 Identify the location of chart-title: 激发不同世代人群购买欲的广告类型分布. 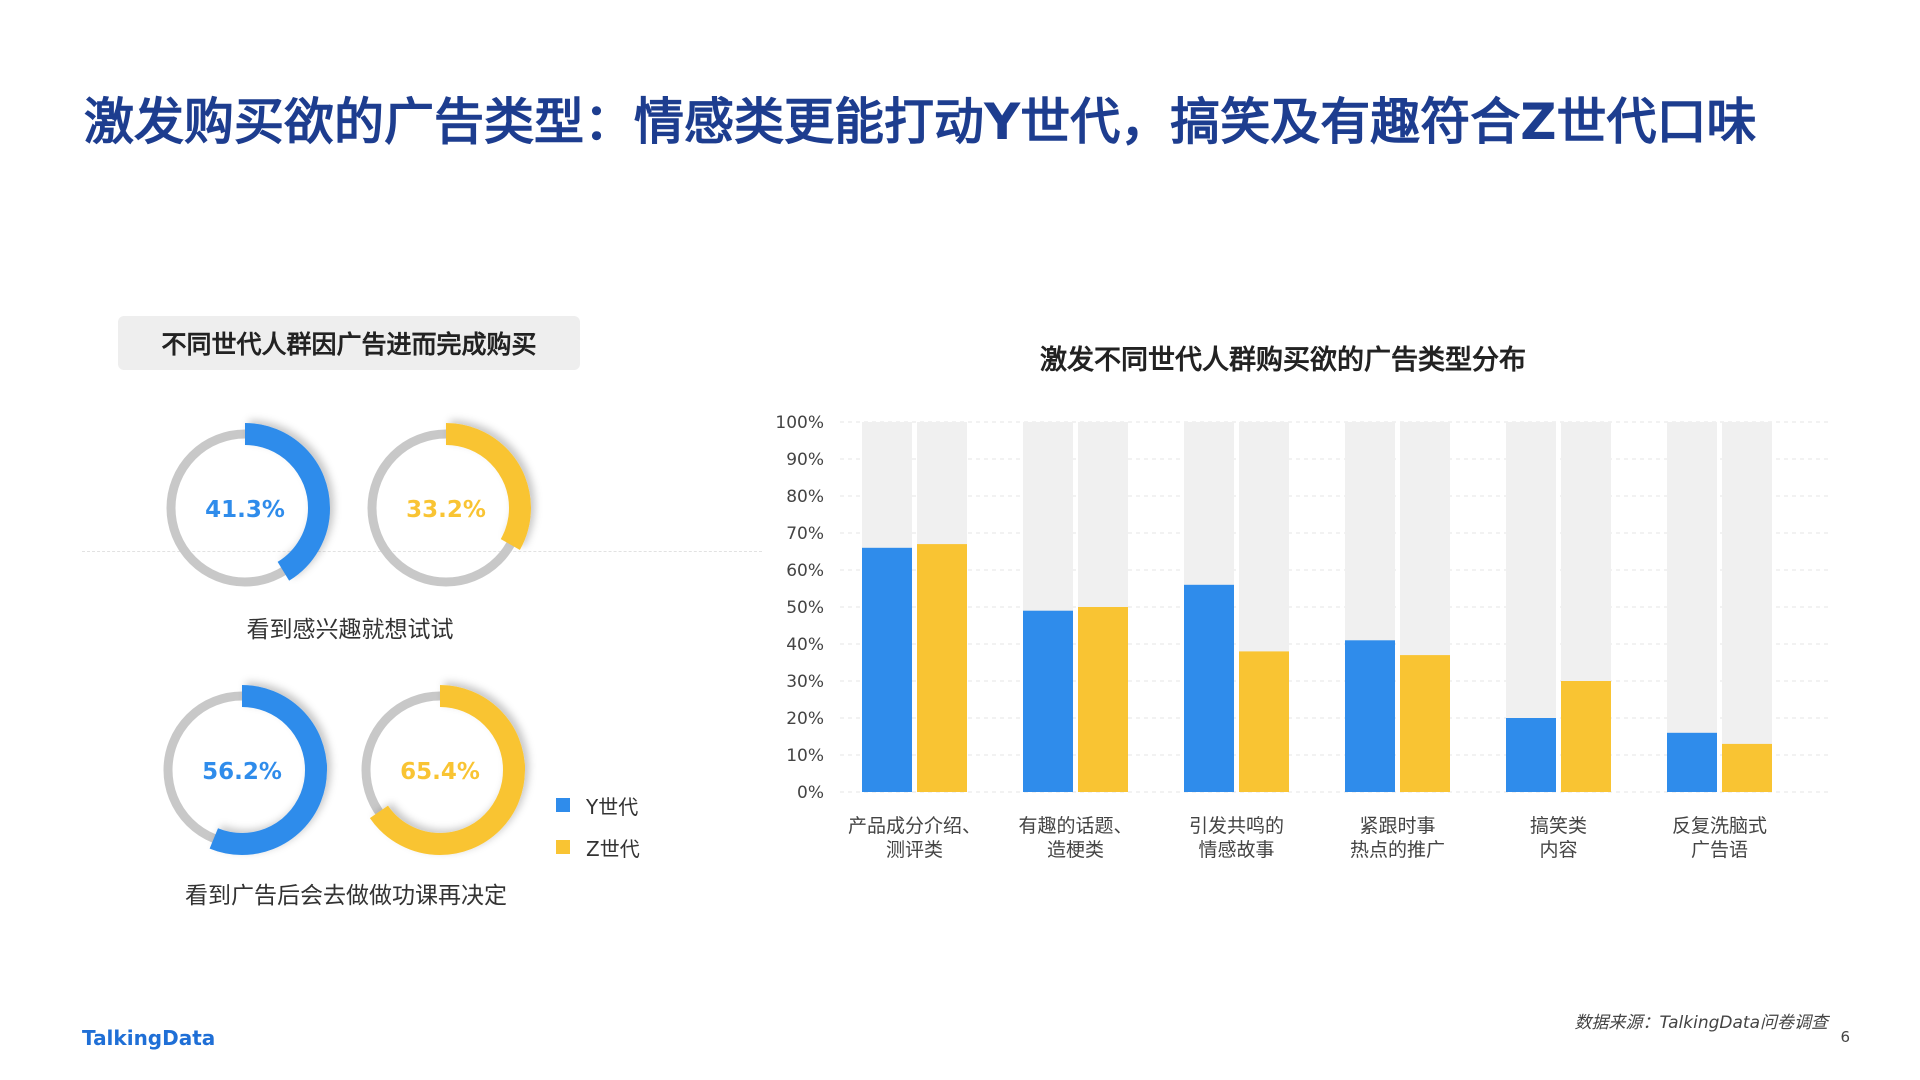
(1283, 360).